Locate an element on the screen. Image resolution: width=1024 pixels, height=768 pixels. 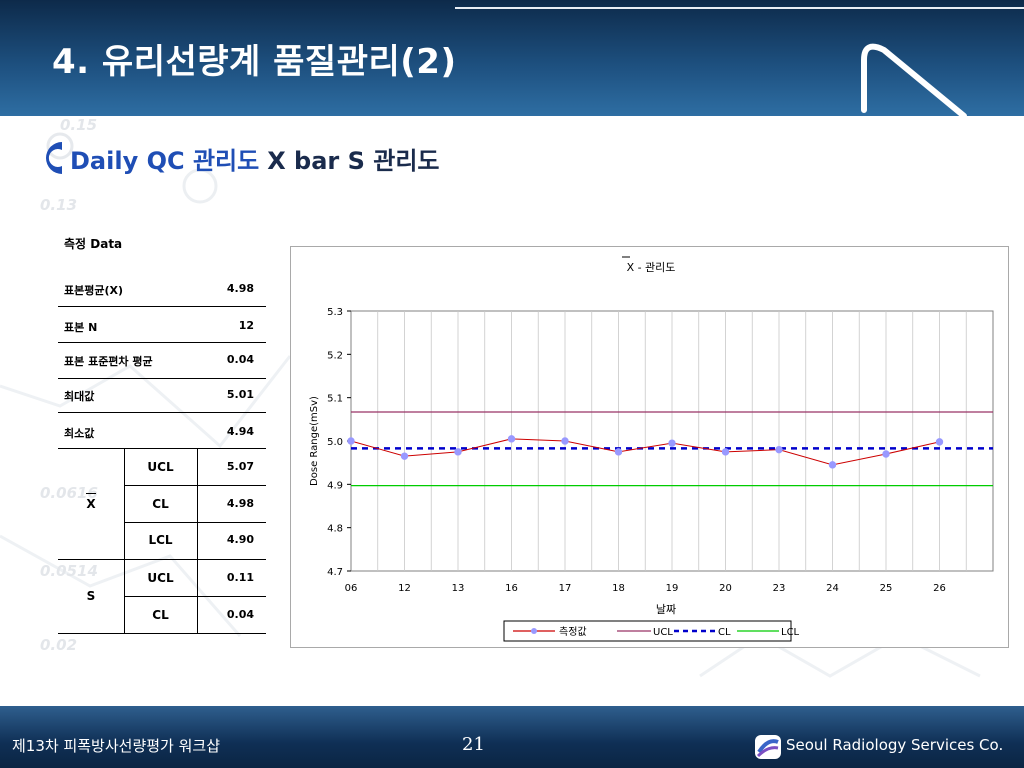
row-value: 4.94 is located at coordinates (240, 431).